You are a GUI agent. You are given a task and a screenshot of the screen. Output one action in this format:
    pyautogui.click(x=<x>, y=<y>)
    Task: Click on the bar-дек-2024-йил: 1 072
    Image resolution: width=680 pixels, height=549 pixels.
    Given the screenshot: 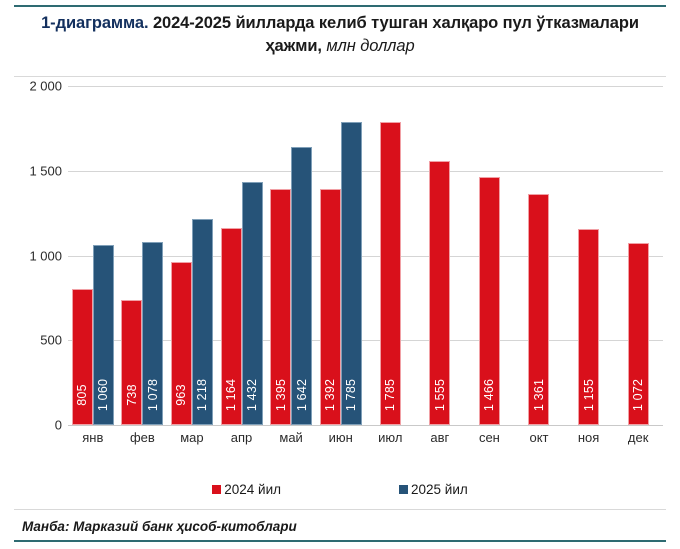 What is the action you would take?
    pyautogui.click(x=638, y=334)
    